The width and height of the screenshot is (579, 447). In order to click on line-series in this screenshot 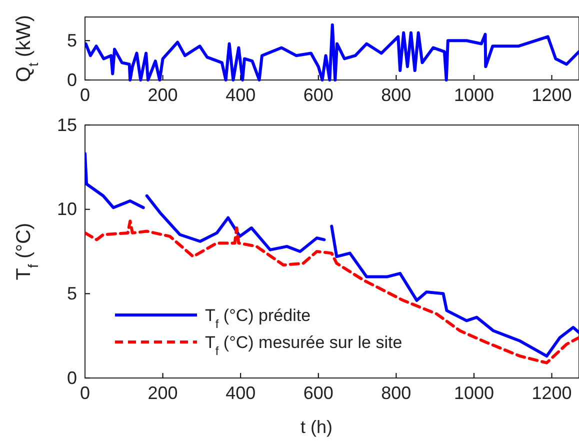, I will do `click(332, 52)`.